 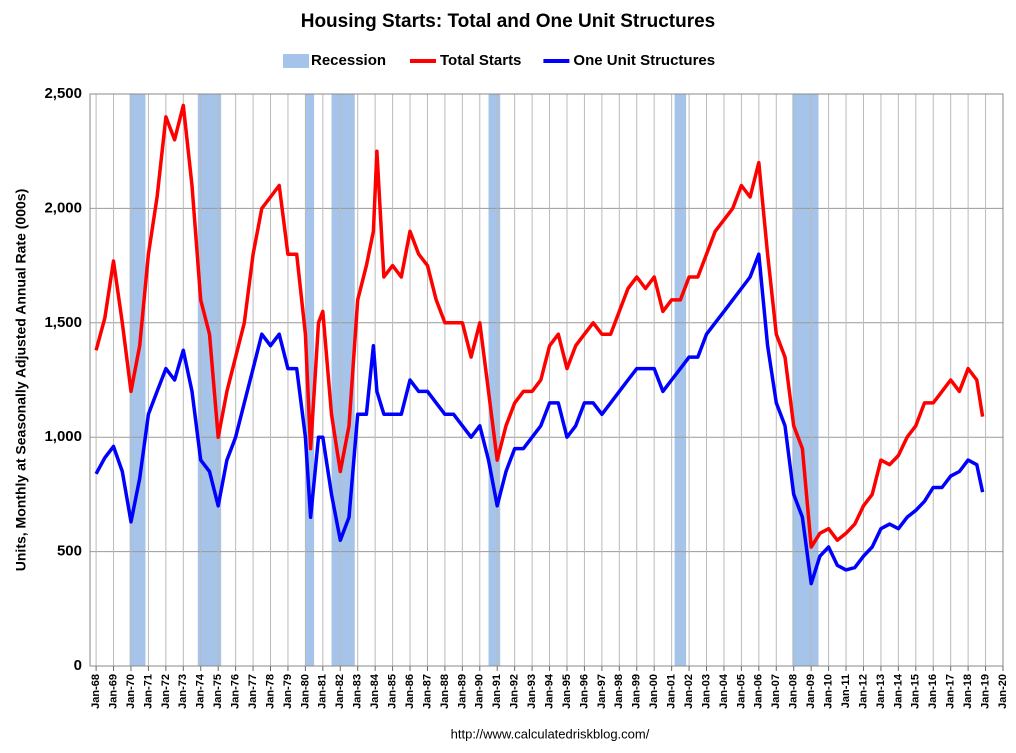 I want to click on legend-label: Recession, so click(x=348, y=60).